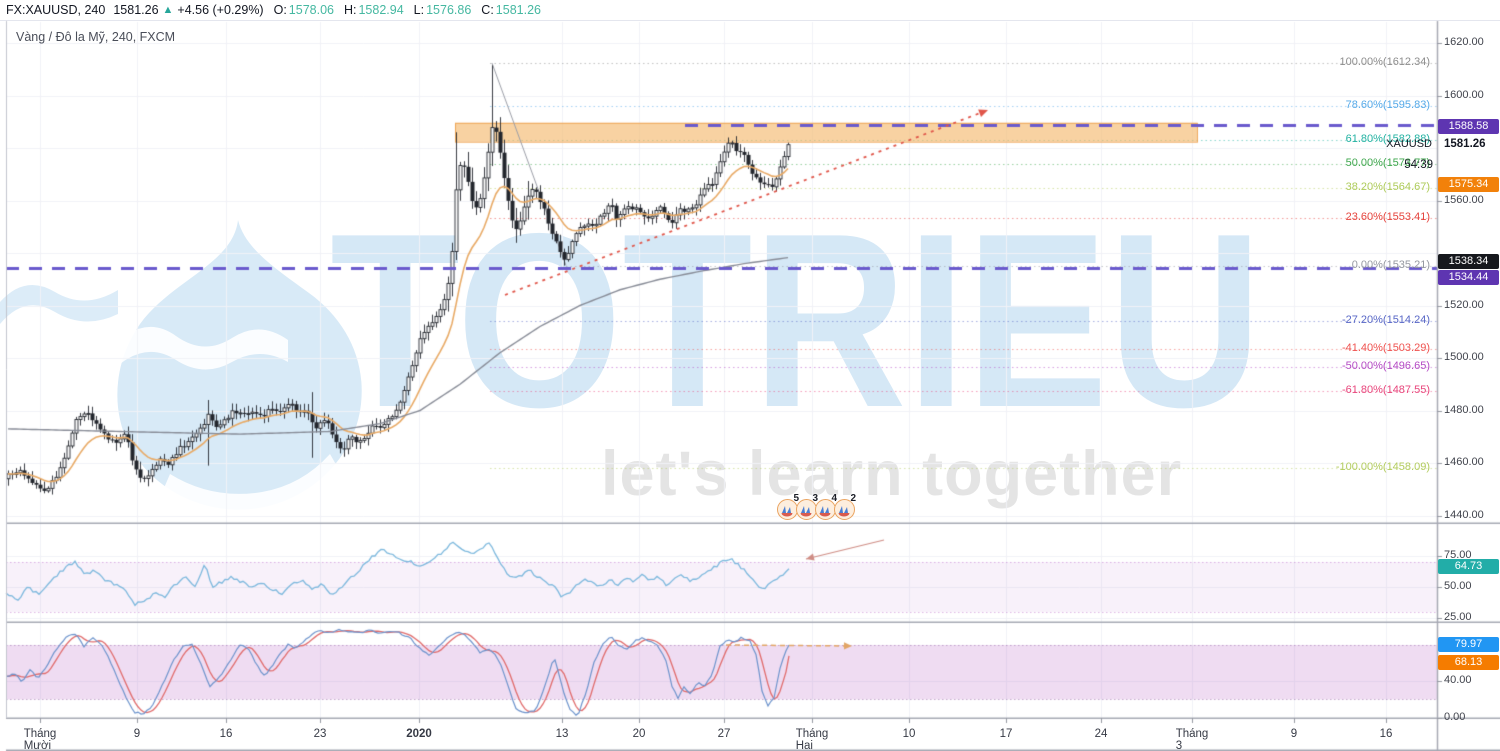  What do you see at coordinates (1384, 62) in the screenshot?
I see `fib-level-label: 100.00%(1612.34)` at bounding box center [1384, 62].